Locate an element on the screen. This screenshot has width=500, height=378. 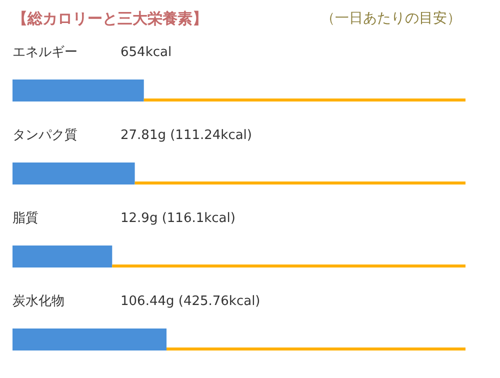
y-tick-label: 炭水化物 is located at coordinates (38, 301).